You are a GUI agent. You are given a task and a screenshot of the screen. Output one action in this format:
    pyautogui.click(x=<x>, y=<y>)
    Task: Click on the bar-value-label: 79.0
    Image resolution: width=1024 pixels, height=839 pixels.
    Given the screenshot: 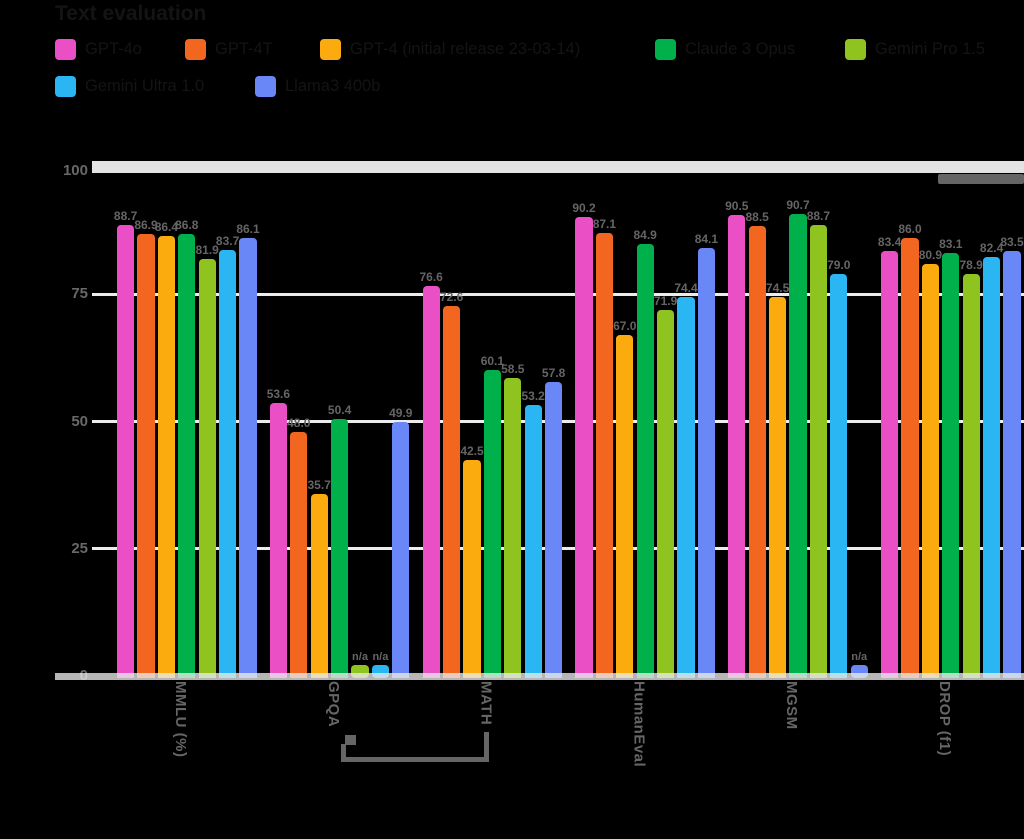 What is the action you would take?
    pyautogui.click(x=839, y=264)
    